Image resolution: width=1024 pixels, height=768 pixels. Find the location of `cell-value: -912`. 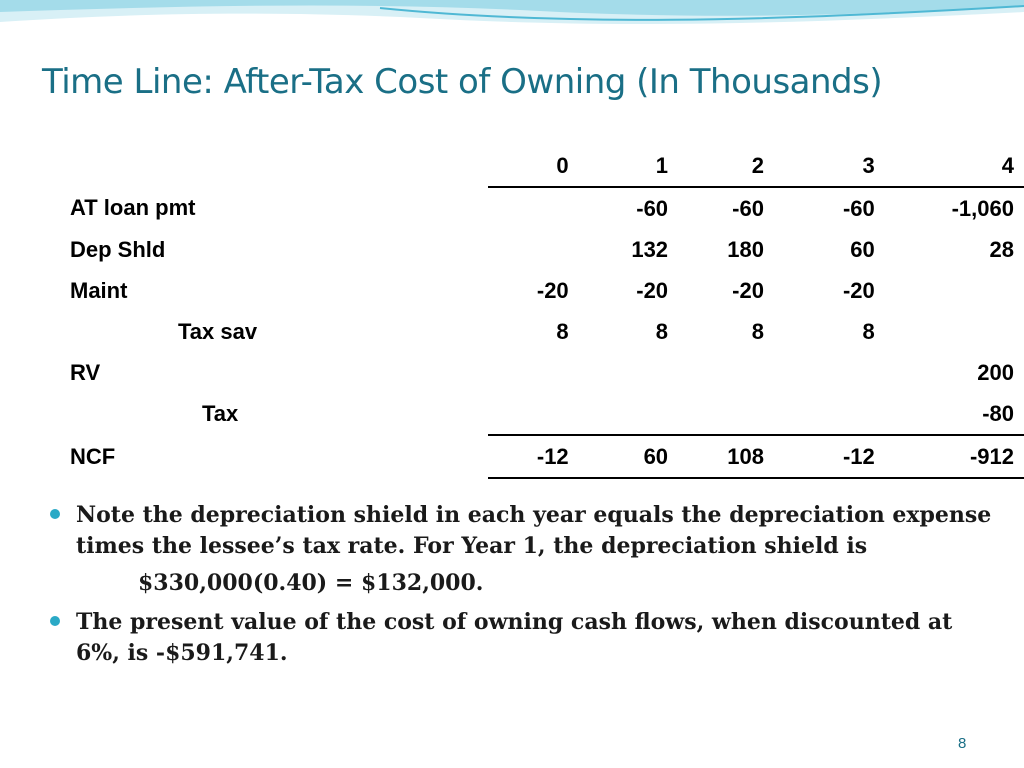

cell-value: -912 is located at coordinates (954, 456).